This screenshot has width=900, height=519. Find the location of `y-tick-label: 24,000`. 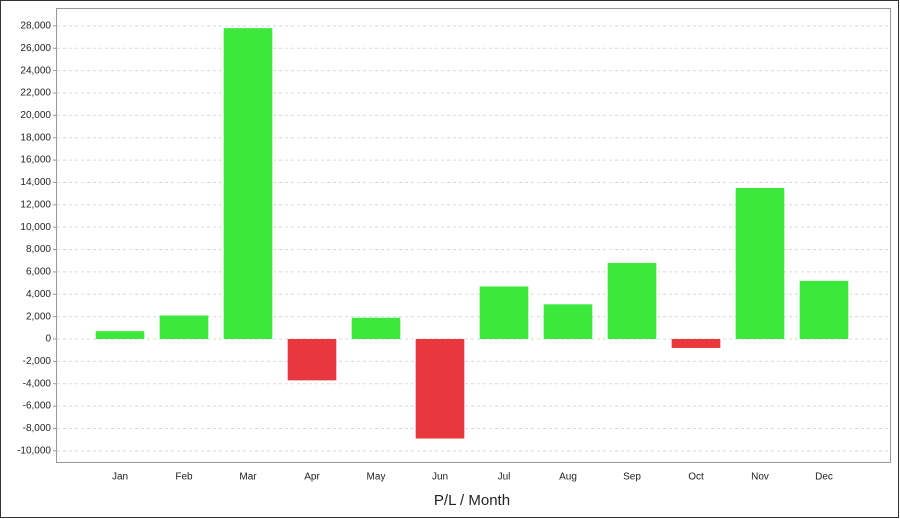

y-tick-label: 24,000 is located at coordinates (35, 70).